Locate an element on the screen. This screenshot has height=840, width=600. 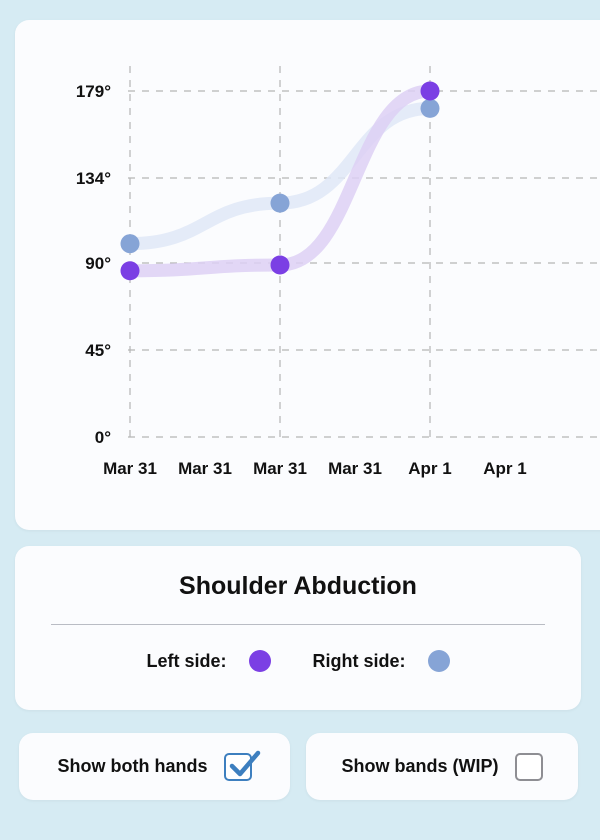
legend-item-left: Left side: is located at coordinates (208, 661).